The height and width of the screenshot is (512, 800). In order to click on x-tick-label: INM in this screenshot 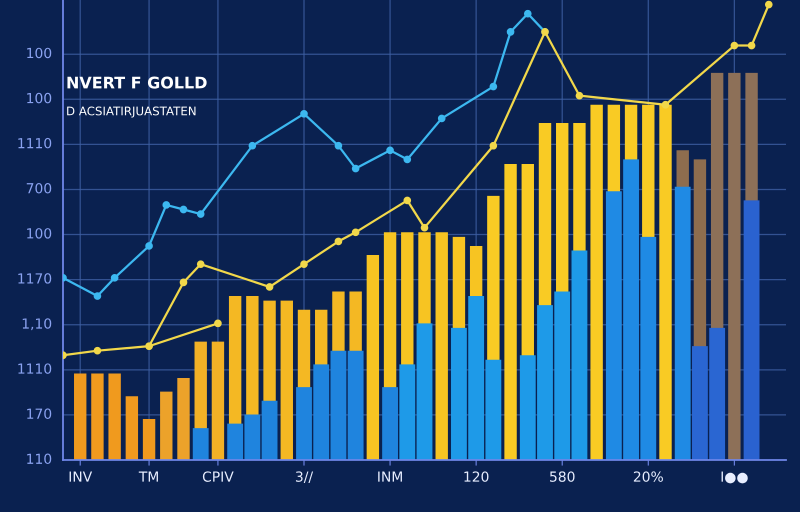, I will do `click(390, 477)`.